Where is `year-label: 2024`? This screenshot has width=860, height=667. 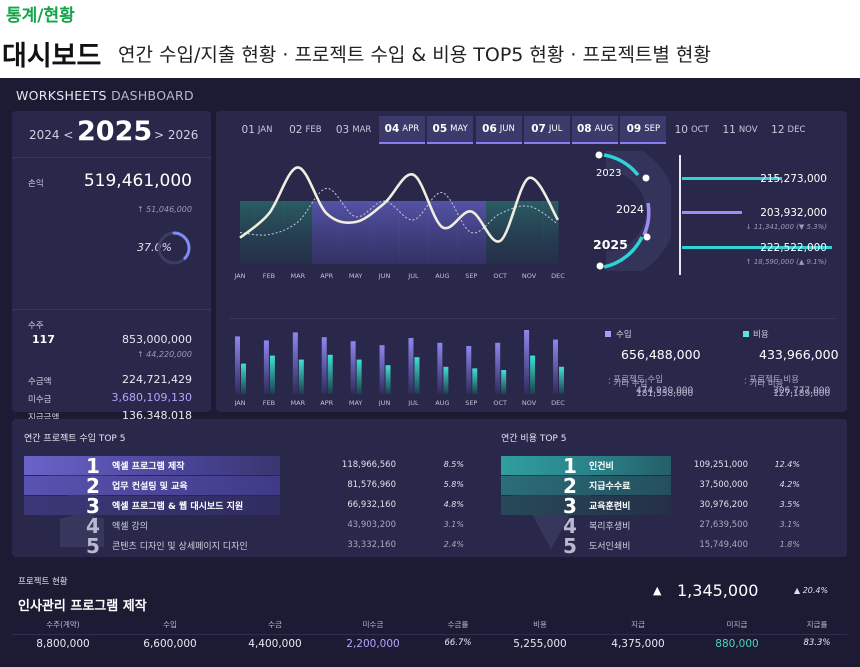 year-label: 2024 is located at coordinates (630, 209).